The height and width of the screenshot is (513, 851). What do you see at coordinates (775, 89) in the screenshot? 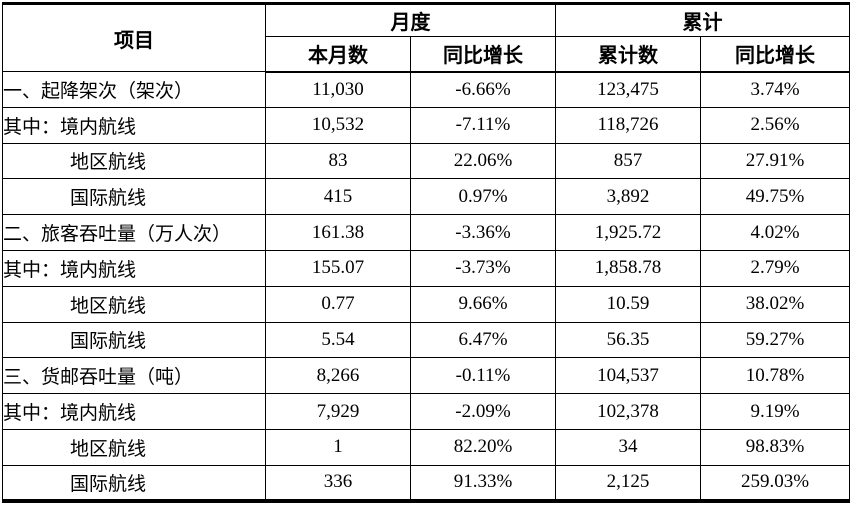
I see `cumulative-yoy-cell: 3.74%` at bounding box center [775, 89].